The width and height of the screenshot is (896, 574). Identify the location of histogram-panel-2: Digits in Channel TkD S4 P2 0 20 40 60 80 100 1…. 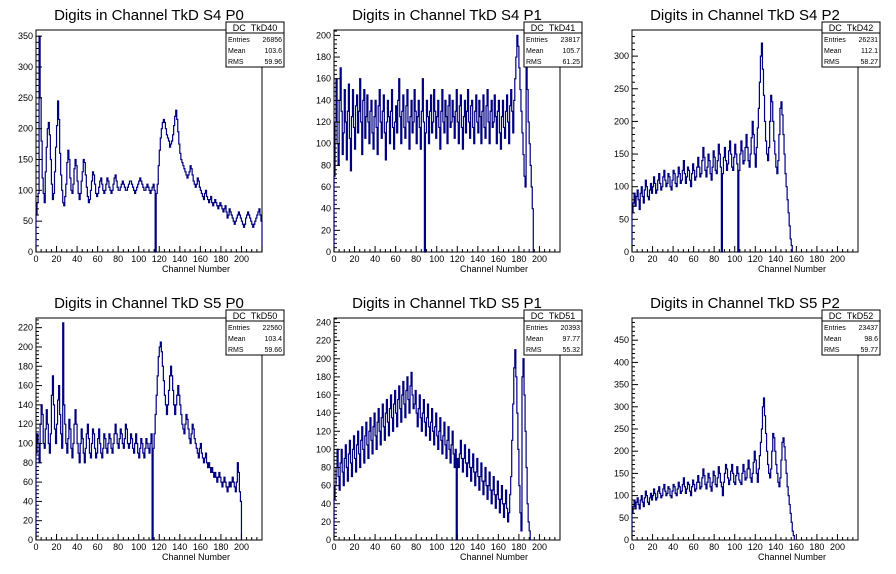
(747, 140).